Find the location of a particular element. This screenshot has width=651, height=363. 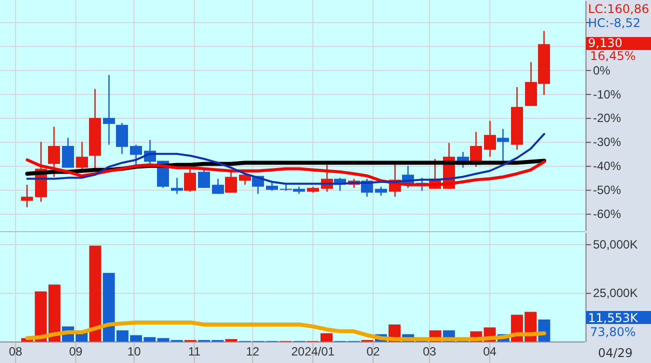

text: LC:160,86 is located at coordinates (619, 9).